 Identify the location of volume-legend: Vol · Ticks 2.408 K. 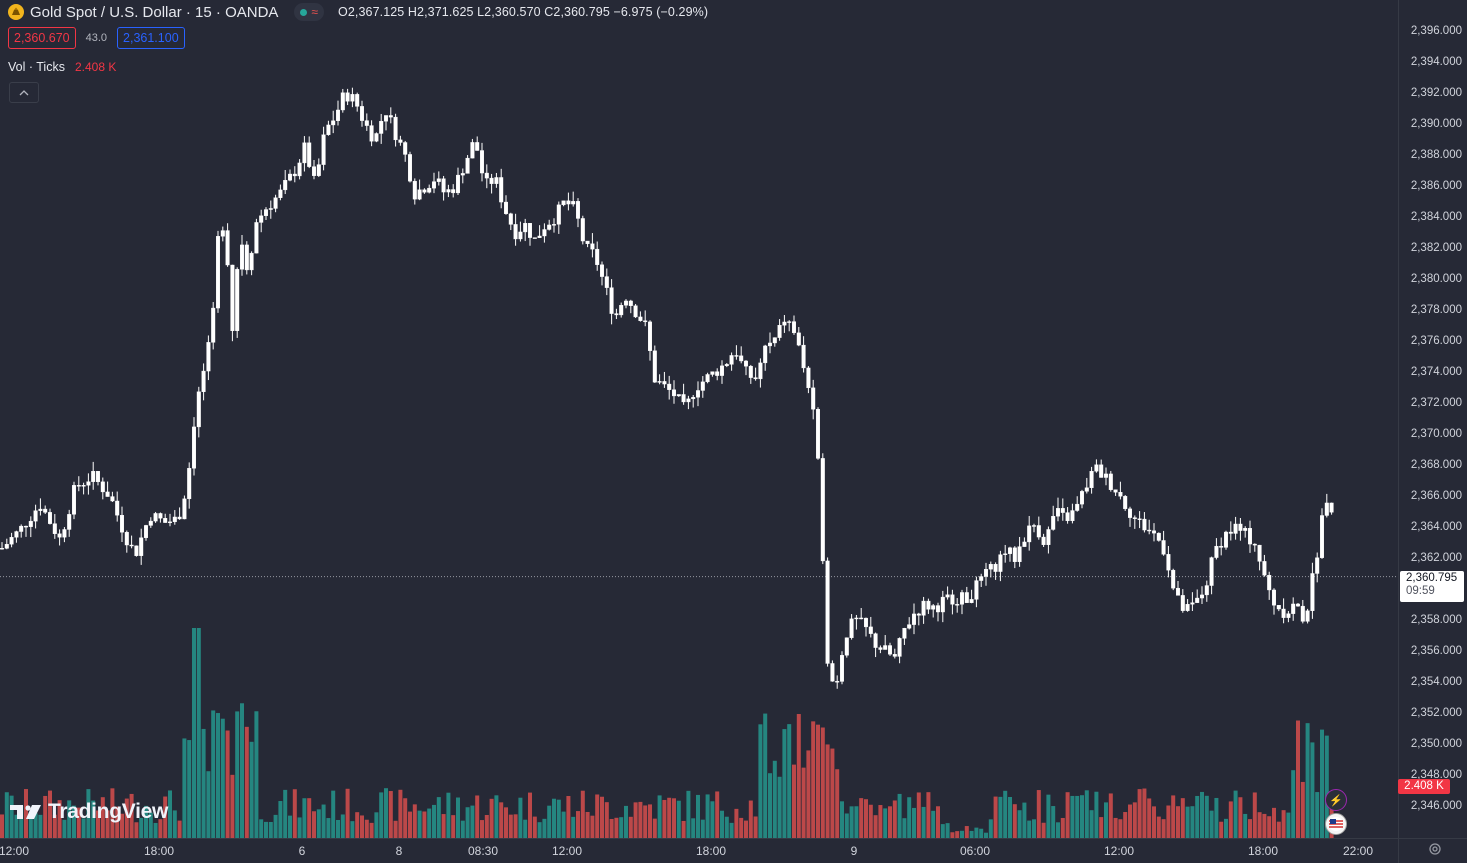
(62, 67).